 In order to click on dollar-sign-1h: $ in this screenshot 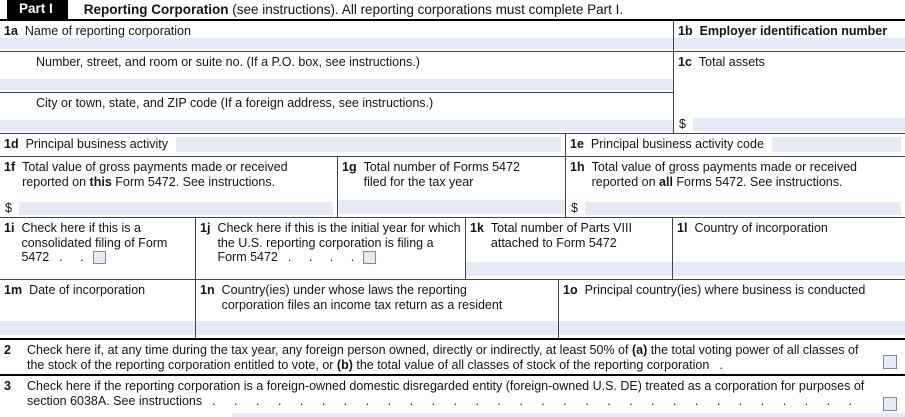, I will do `click(574, 208)`.